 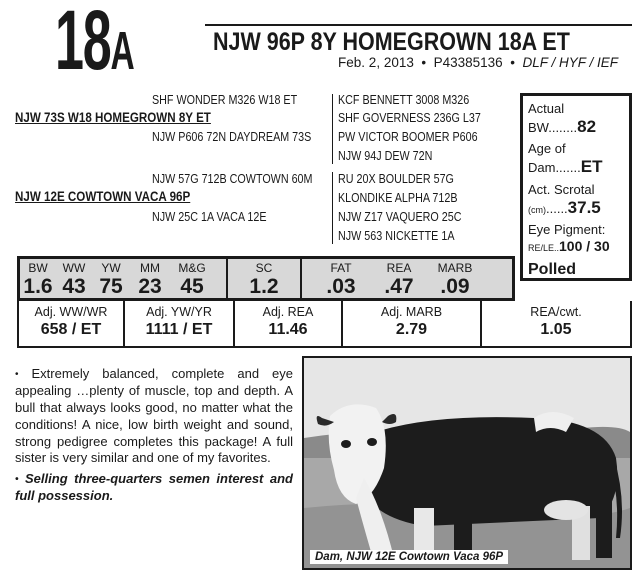 What do you see at coordinates (180, 324) in the screenshot?
I see `adj-yw-yr: Adj. YW/YR 1111 / ET` at bounding box center [180, 324].